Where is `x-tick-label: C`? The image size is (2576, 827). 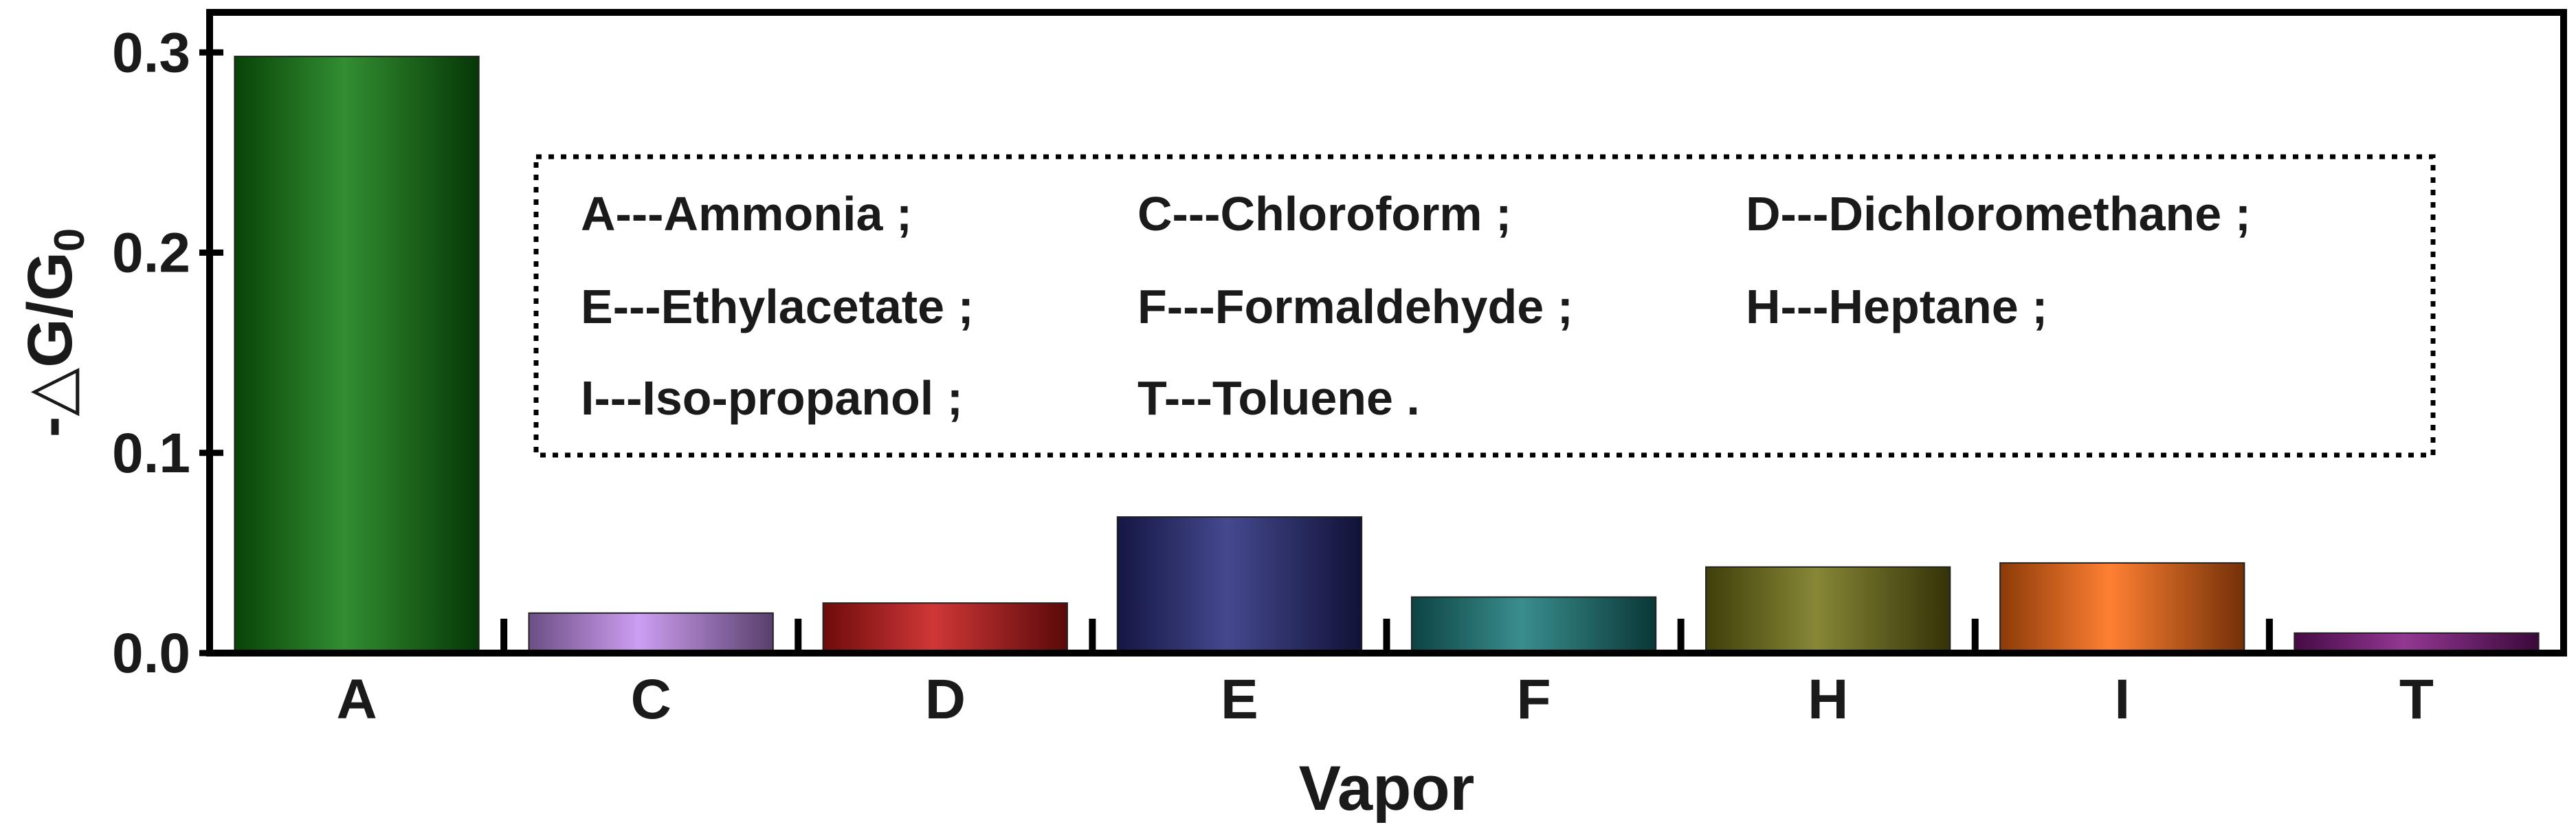 x-tick-label: C is located at coordinates (651, 699).